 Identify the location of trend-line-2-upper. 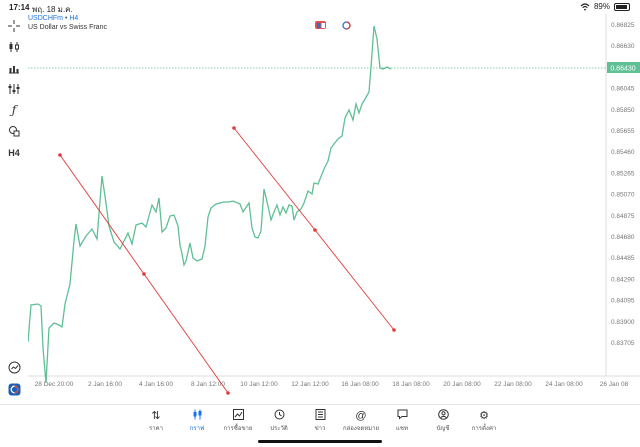
(274, 179).